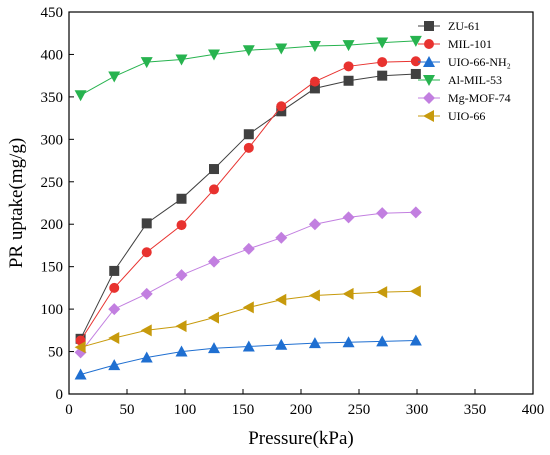 Image resolution: width=550 pixels, height=455 pixels. What do you see at coordinates (16, 203) in the screenshot?
I see `y-axis-title: PR uptake(mg/g)` at bounding box center [16, 203].